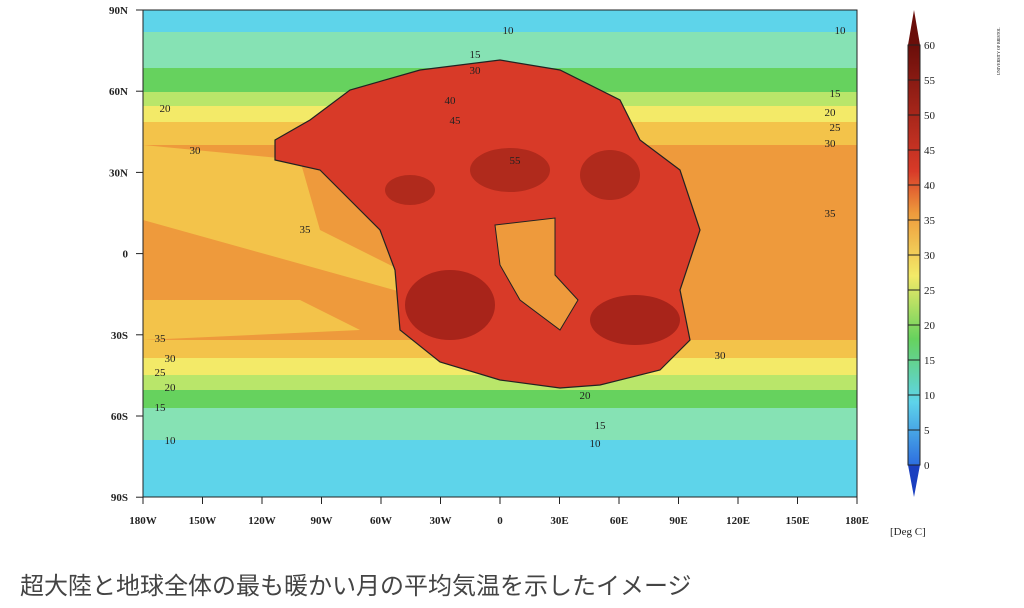 This screenshot has width=1024, height=608. What do you see at coordinates (930, 81) in the screenshot?
I see `colorbar-label: 55` at bounding box center [930, 81].